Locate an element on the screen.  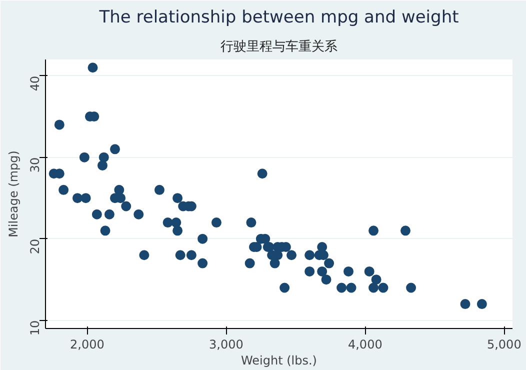
y-tick-label: 40 is located at coordinates (35, 84).